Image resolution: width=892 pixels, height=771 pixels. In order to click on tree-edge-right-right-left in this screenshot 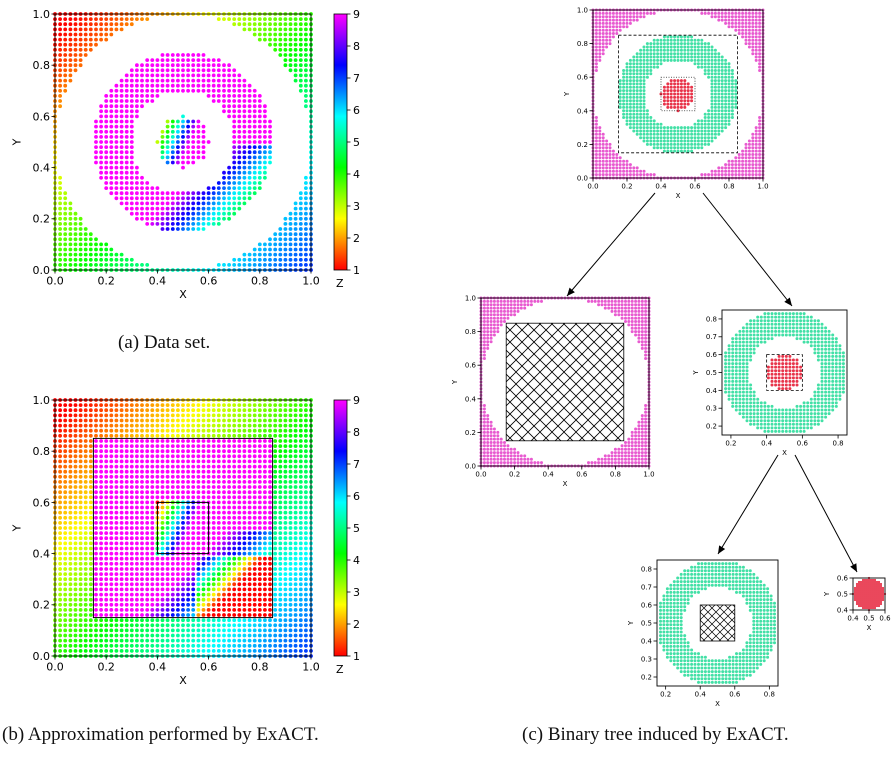, I will do `click(748, 504)`.